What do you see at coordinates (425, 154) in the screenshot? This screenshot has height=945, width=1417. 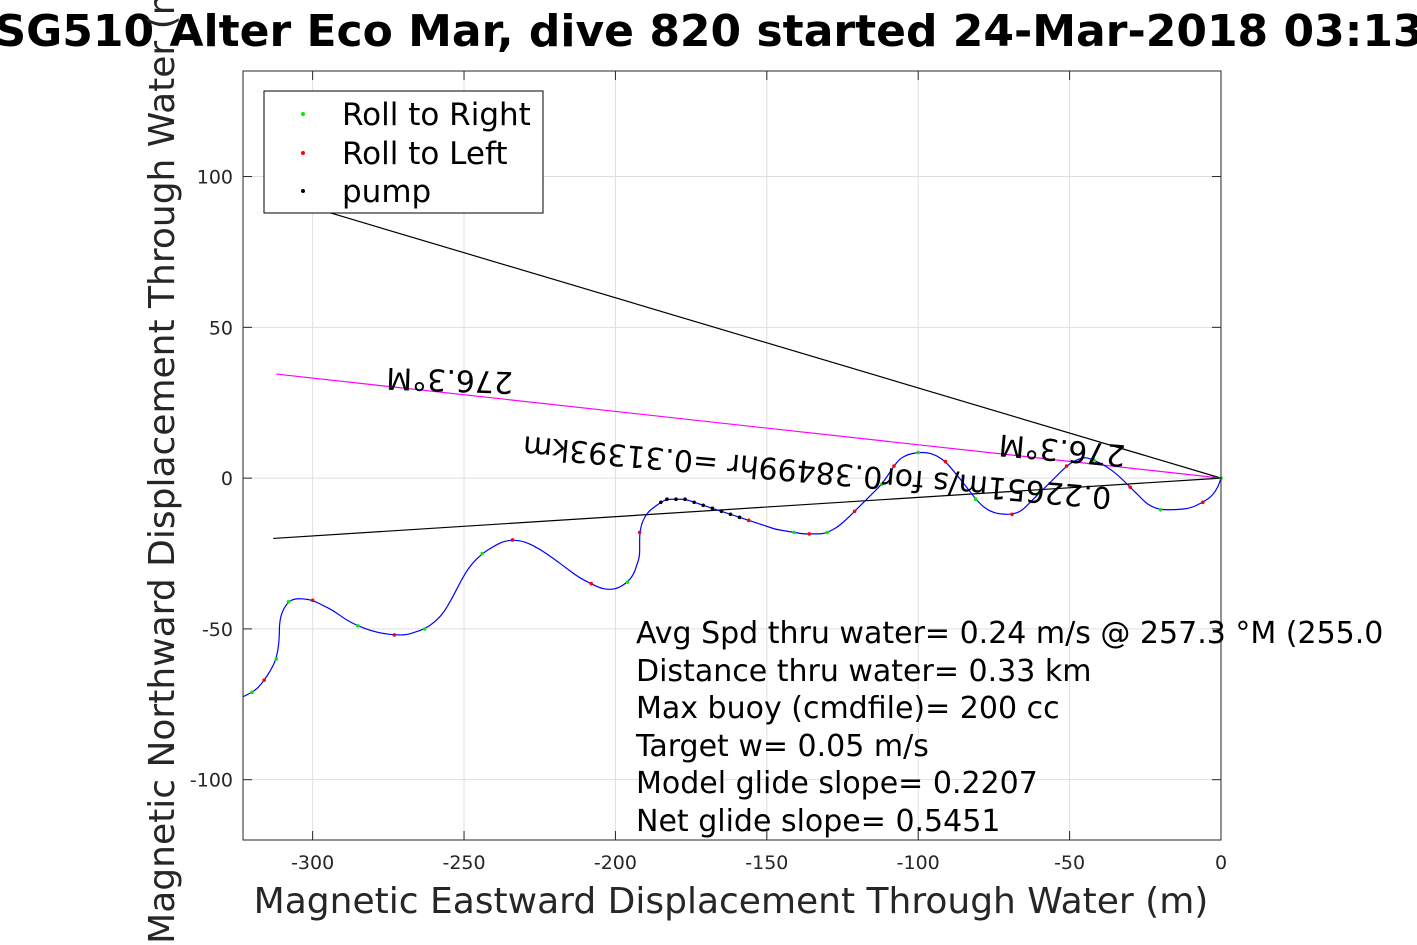 I see `legend-label-roll-left: Roll to Left` at bounding box center [425, 154].